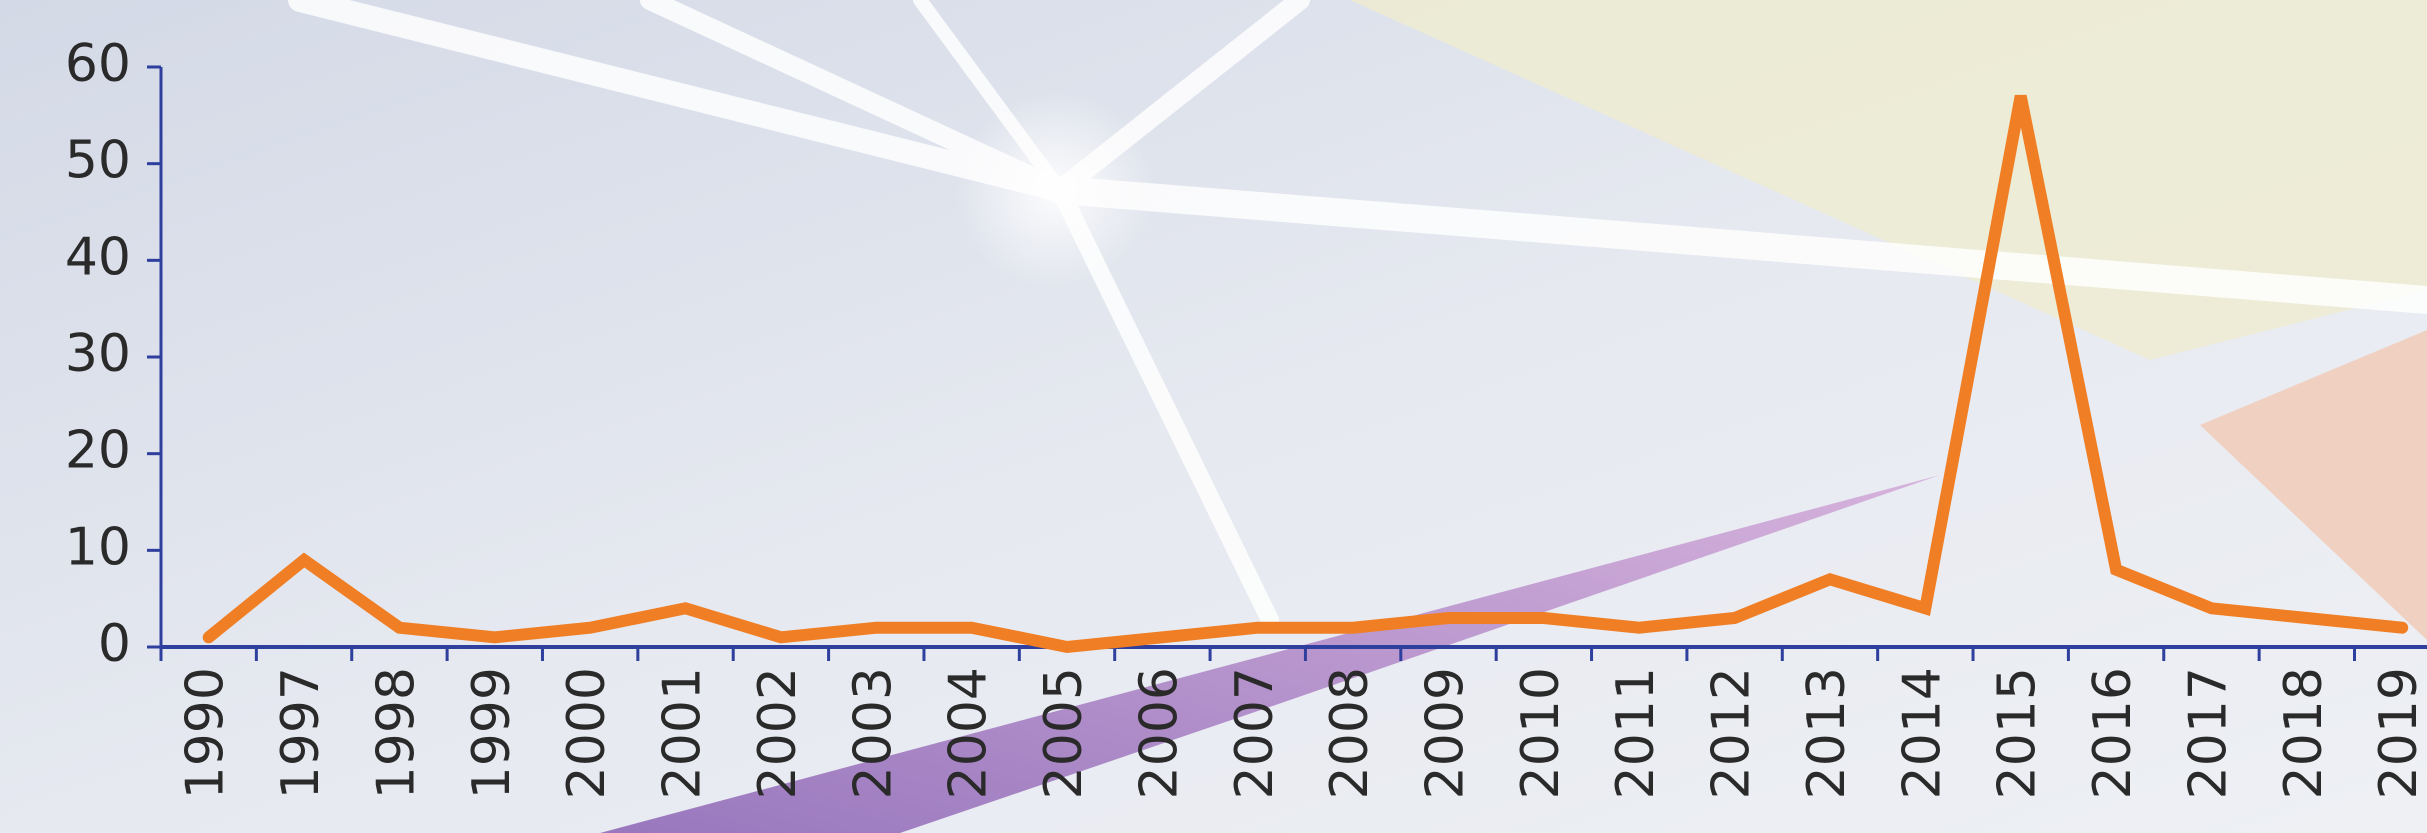  What do you see at coordinates (1445, 733) in the screenshot?
I see `x-tick-label: 2009` at bounding box center [1445, 733].